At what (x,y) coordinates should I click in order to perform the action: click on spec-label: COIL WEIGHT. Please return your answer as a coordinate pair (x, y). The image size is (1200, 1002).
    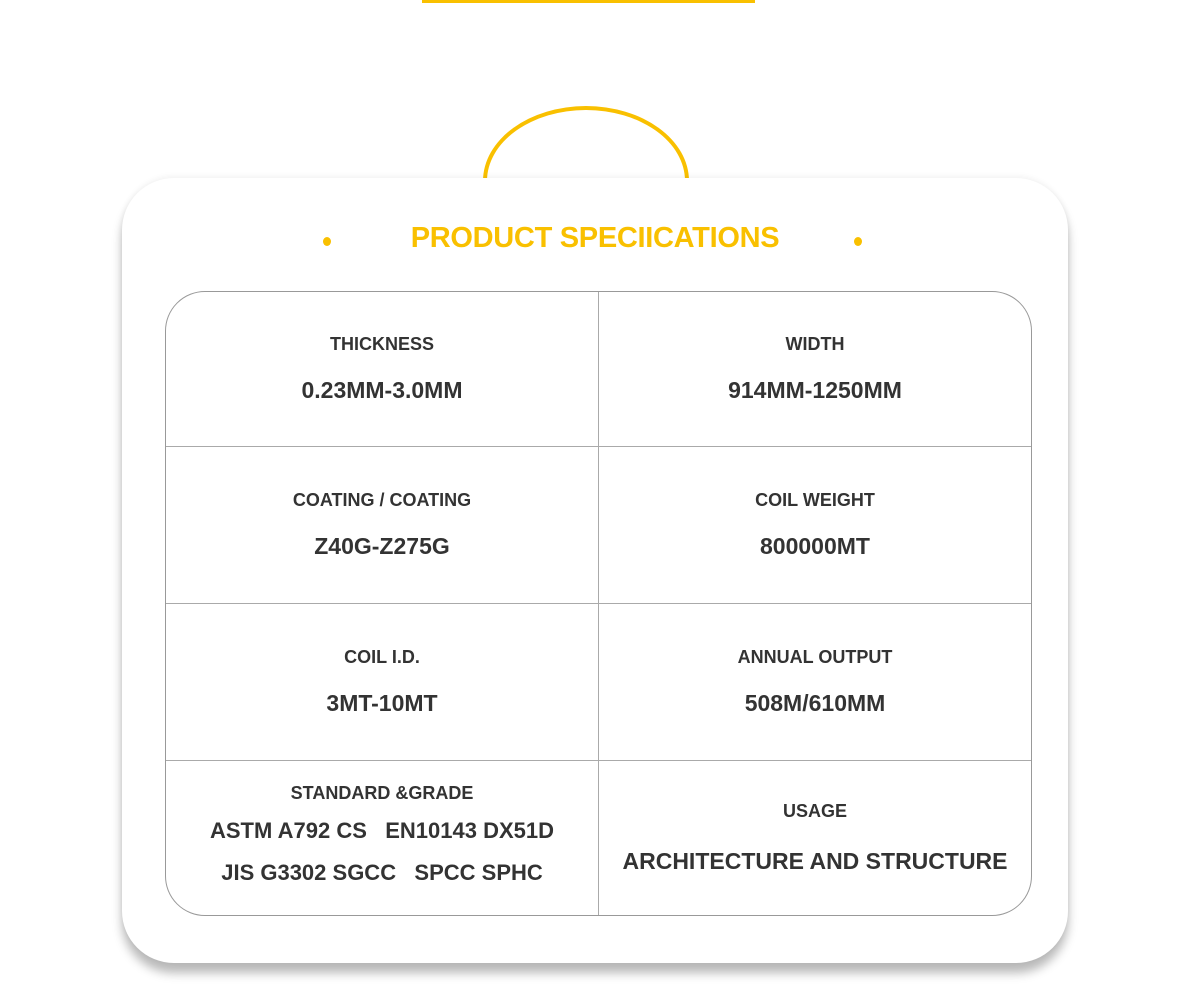
    Looking at the image, I should click on (815, 500).